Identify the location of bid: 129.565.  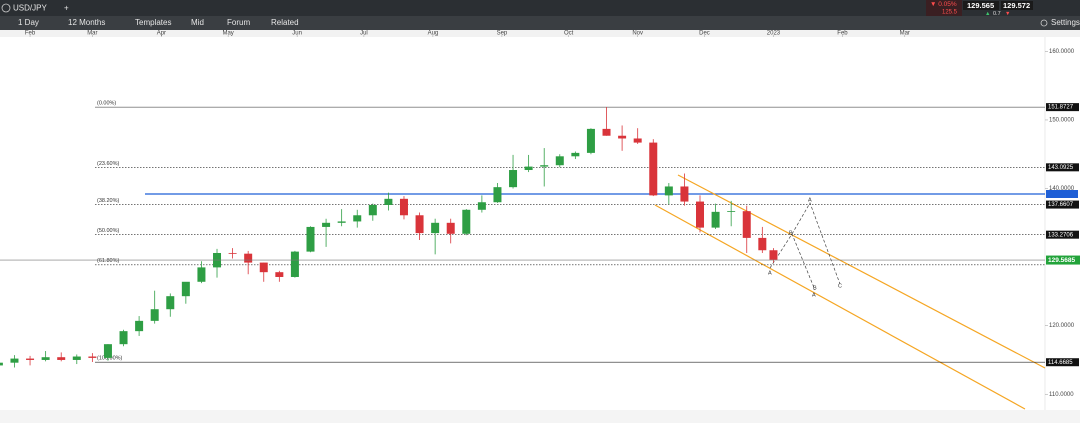
(980, 5).